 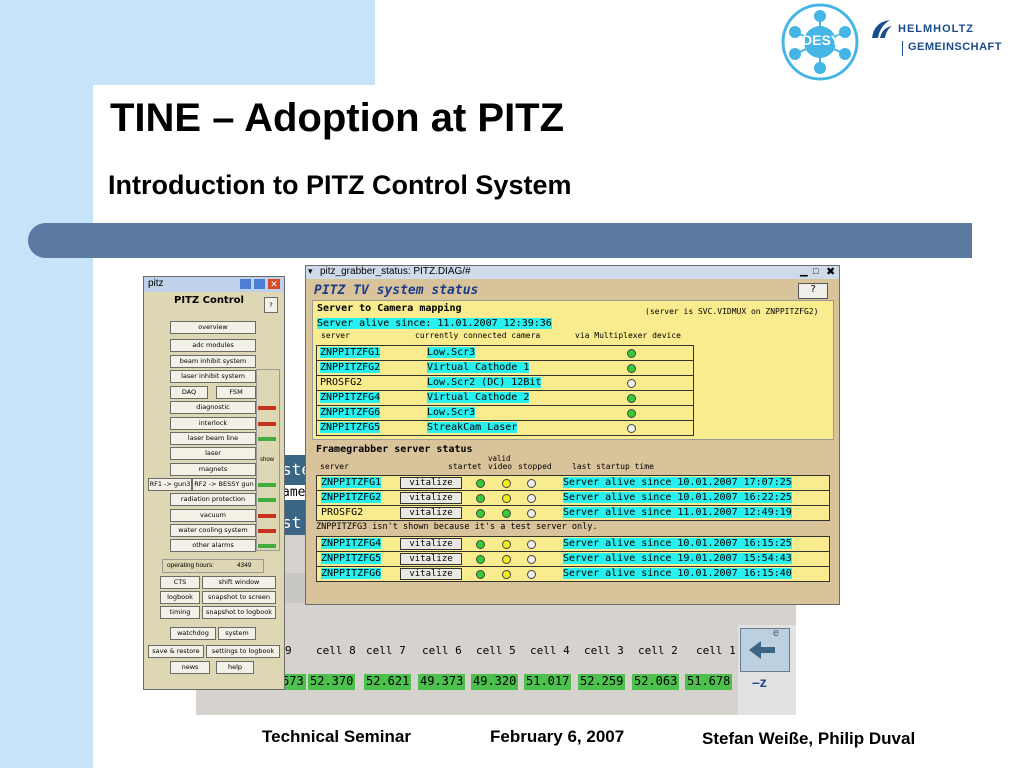 I want to click on fsm-button: FSM, so click(x=236, y=392).